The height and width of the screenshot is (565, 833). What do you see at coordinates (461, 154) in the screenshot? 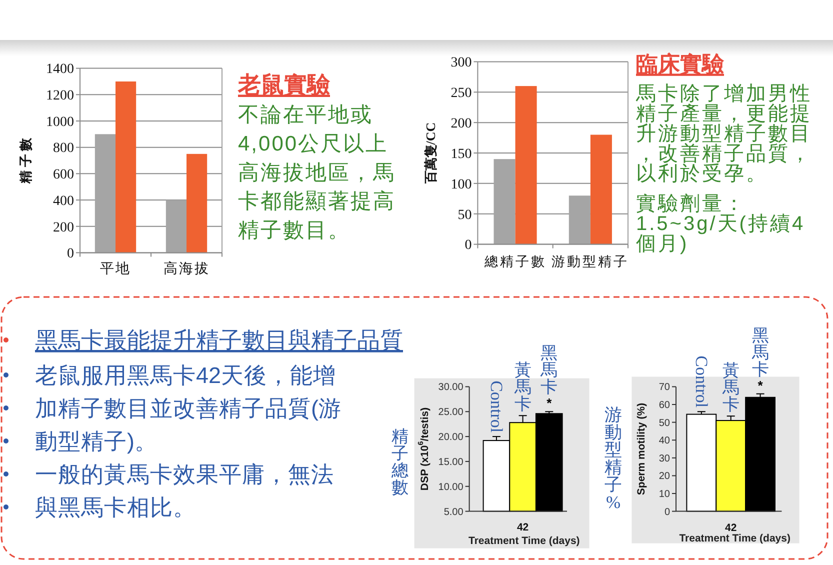
I see `y-tick-label: 150` at bounding box center [461, 154].